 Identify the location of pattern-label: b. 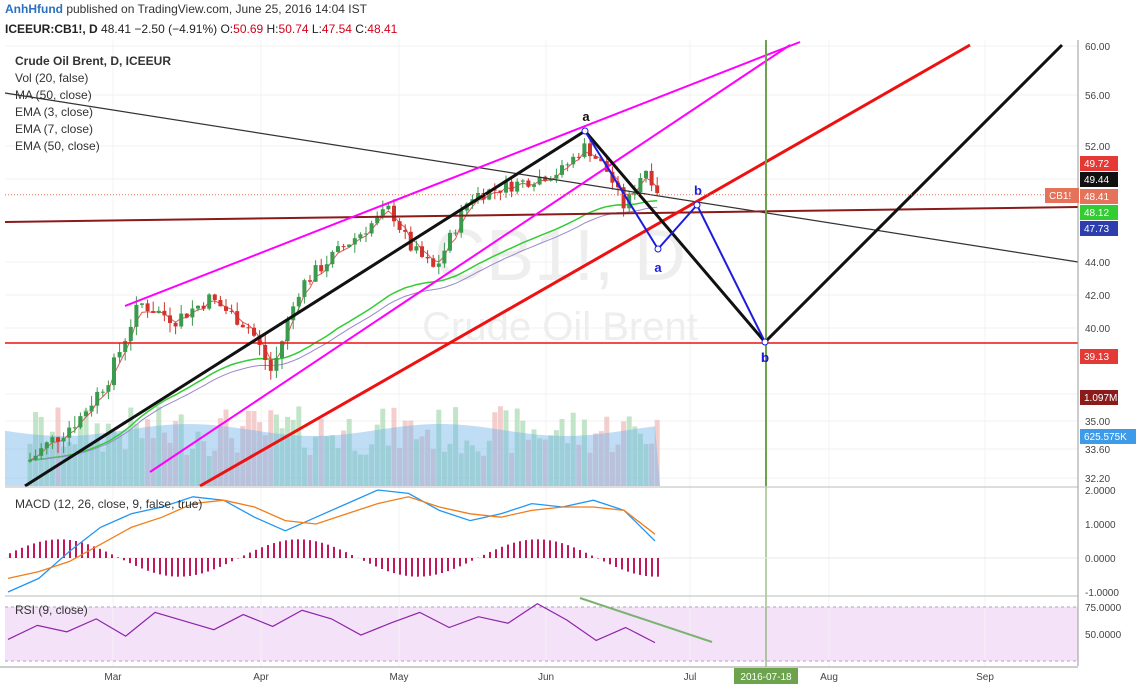
(765, 357).